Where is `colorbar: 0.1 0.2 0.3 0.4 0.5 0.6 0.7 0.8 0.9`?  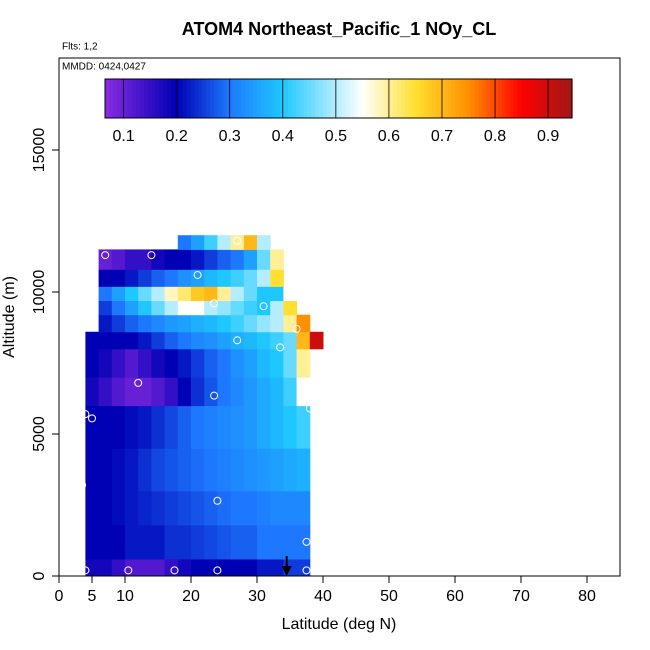
colorbar: 0.1 0.2 0.3 0.4 0.5 0.6 0.7 0.8 0.9 is located at coordinates (338, 111).